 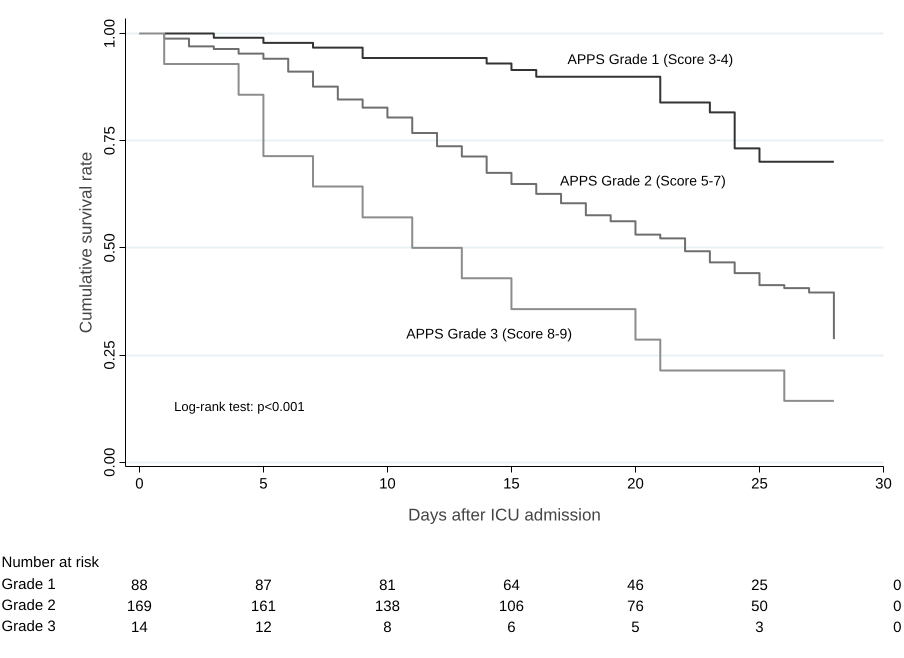 What do you see at coordinates (139, 606) in the screenshot?
I see `text: 169` at bounding box center [139, 606].